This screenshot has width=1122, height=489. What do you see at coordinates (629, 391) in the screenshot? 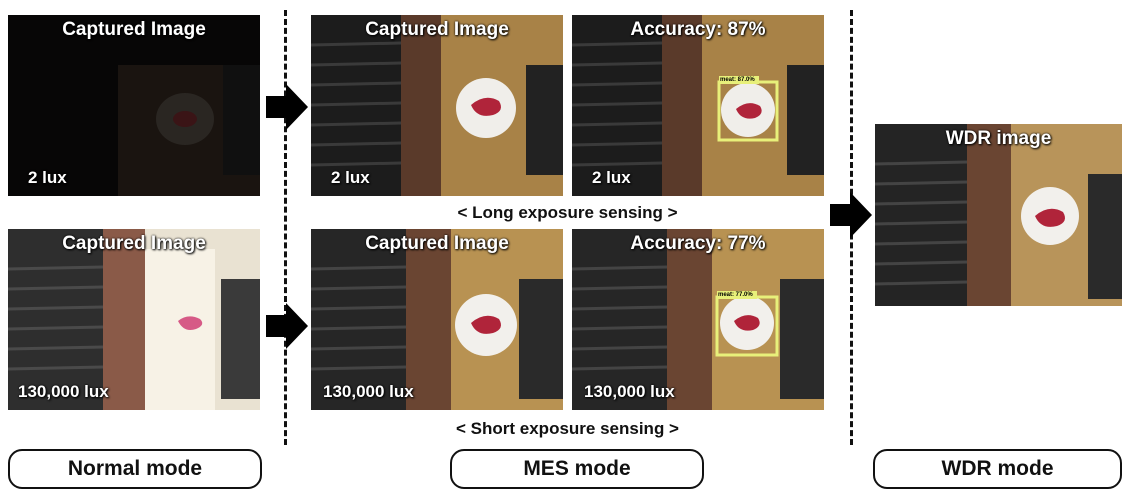
I see `mes-short-detect-lux: 130,000 lux` at bounding box center [629, 391].